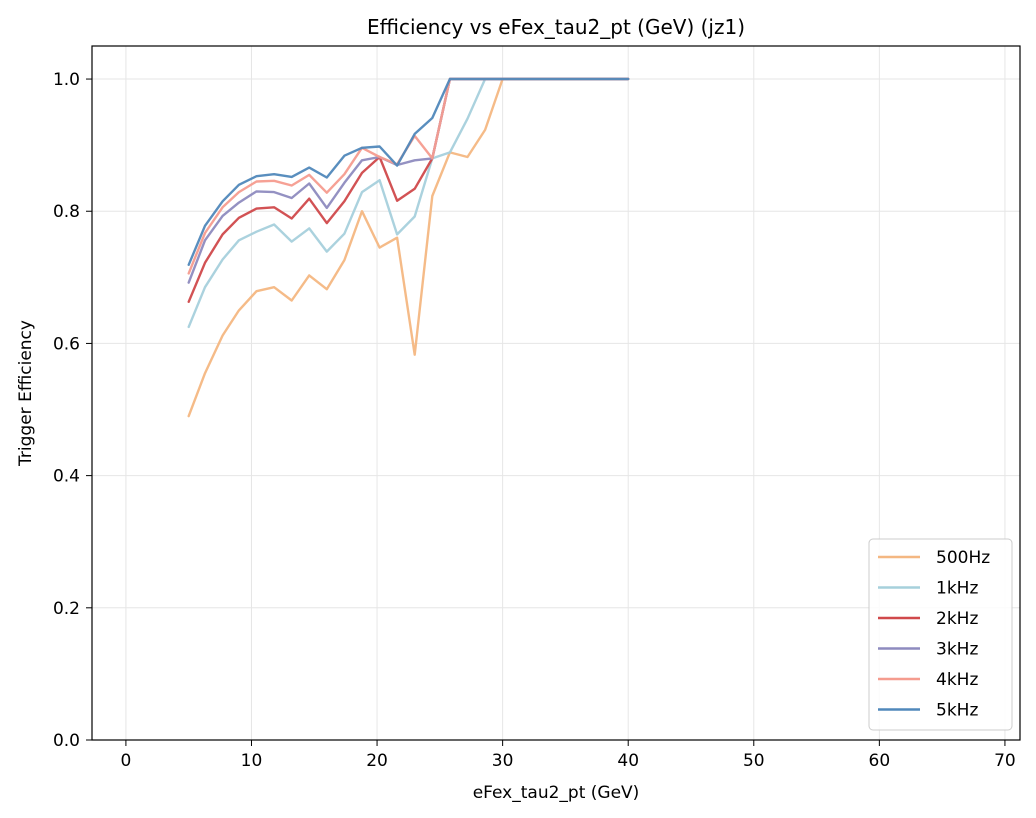 The image size is (1036, 818). I want to click on x-axis-title: eFex_tau2_pt (GeV), so click(556, 793).